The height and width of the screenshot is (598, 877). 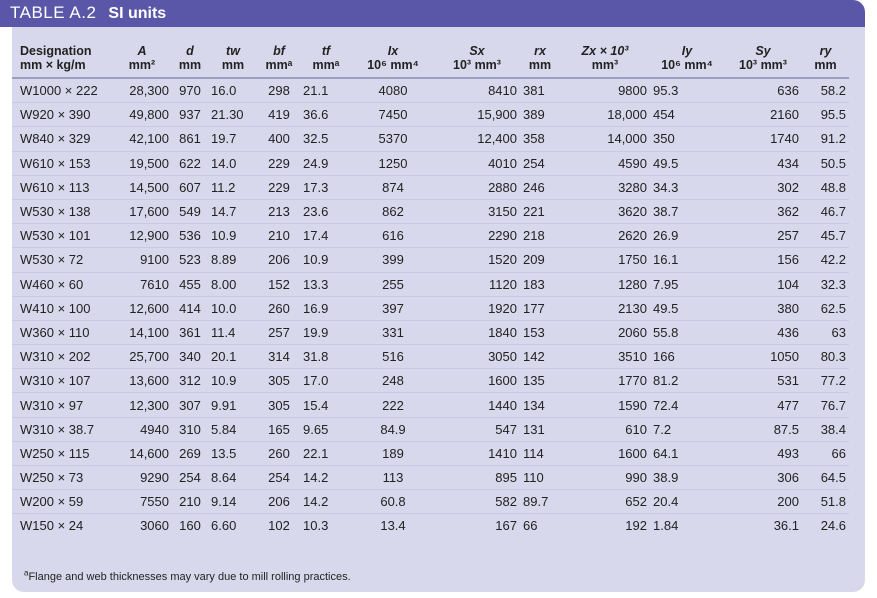 What do you see at coordinates (477, 332) in the screenshot?
I see `table-cell: 1840` at bounding box center [477, 332].